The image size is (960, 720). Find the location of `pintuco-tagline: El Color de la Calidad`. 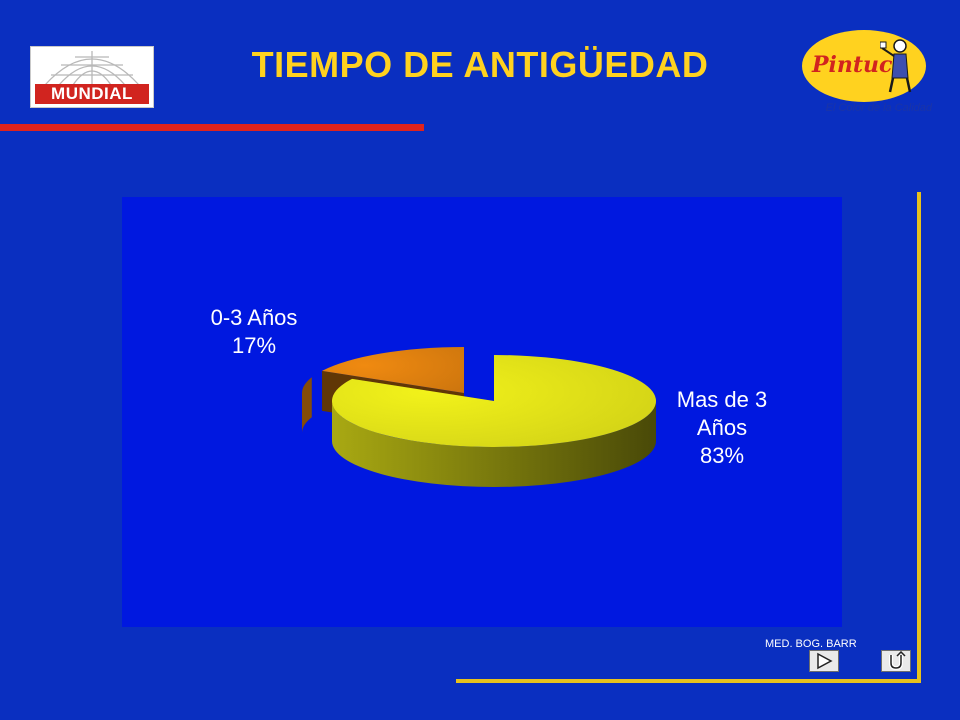

pintuco-tagline: El Color de la Calidad is located at coordinates (878, 108).